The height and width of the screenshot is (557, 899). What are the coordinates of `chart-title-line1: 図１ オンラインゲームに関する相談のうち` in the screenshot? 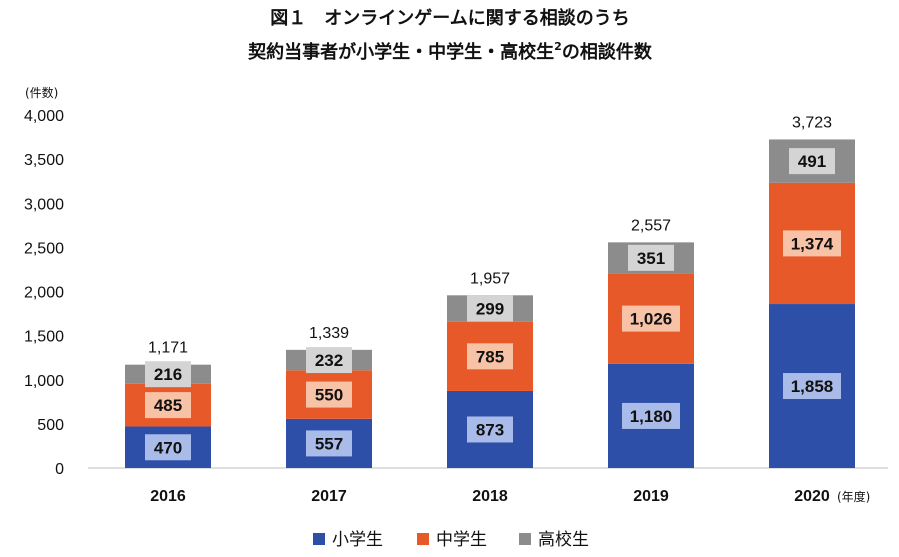 It's located at (449, 18).